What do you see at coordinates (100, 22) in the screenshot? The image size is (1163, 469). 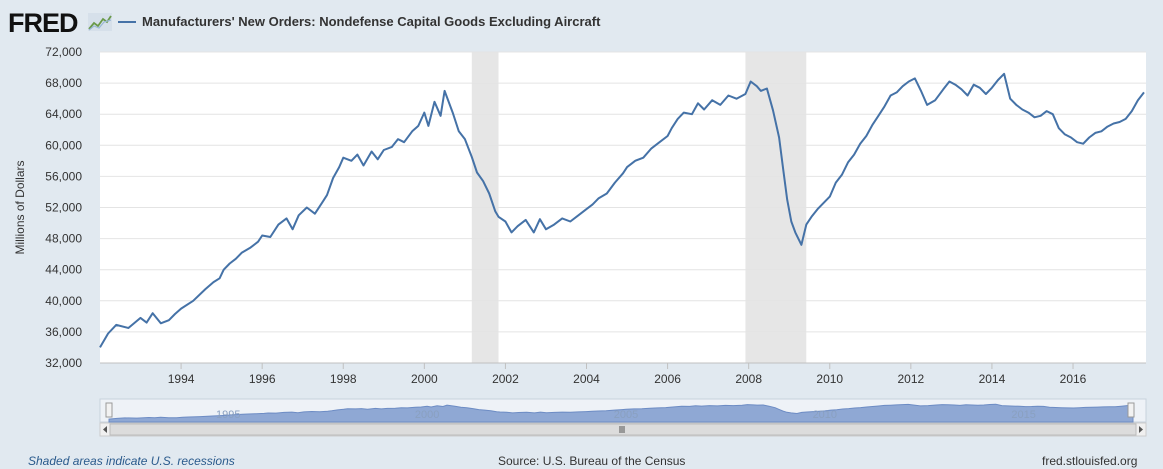 I see `trend-line-icon` at bounding box center [100, 22].